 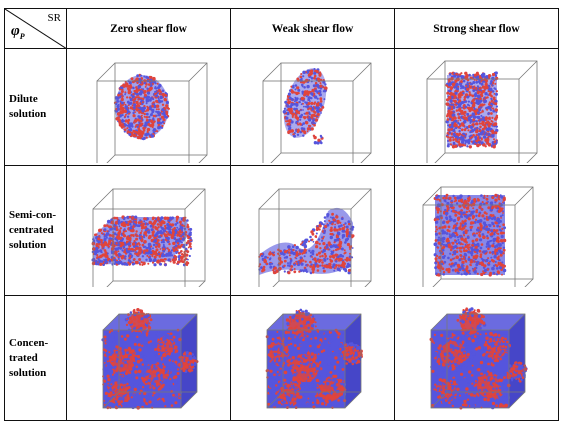 I want to click on simulation-box-conc-weak, so click(x=314, y=358).